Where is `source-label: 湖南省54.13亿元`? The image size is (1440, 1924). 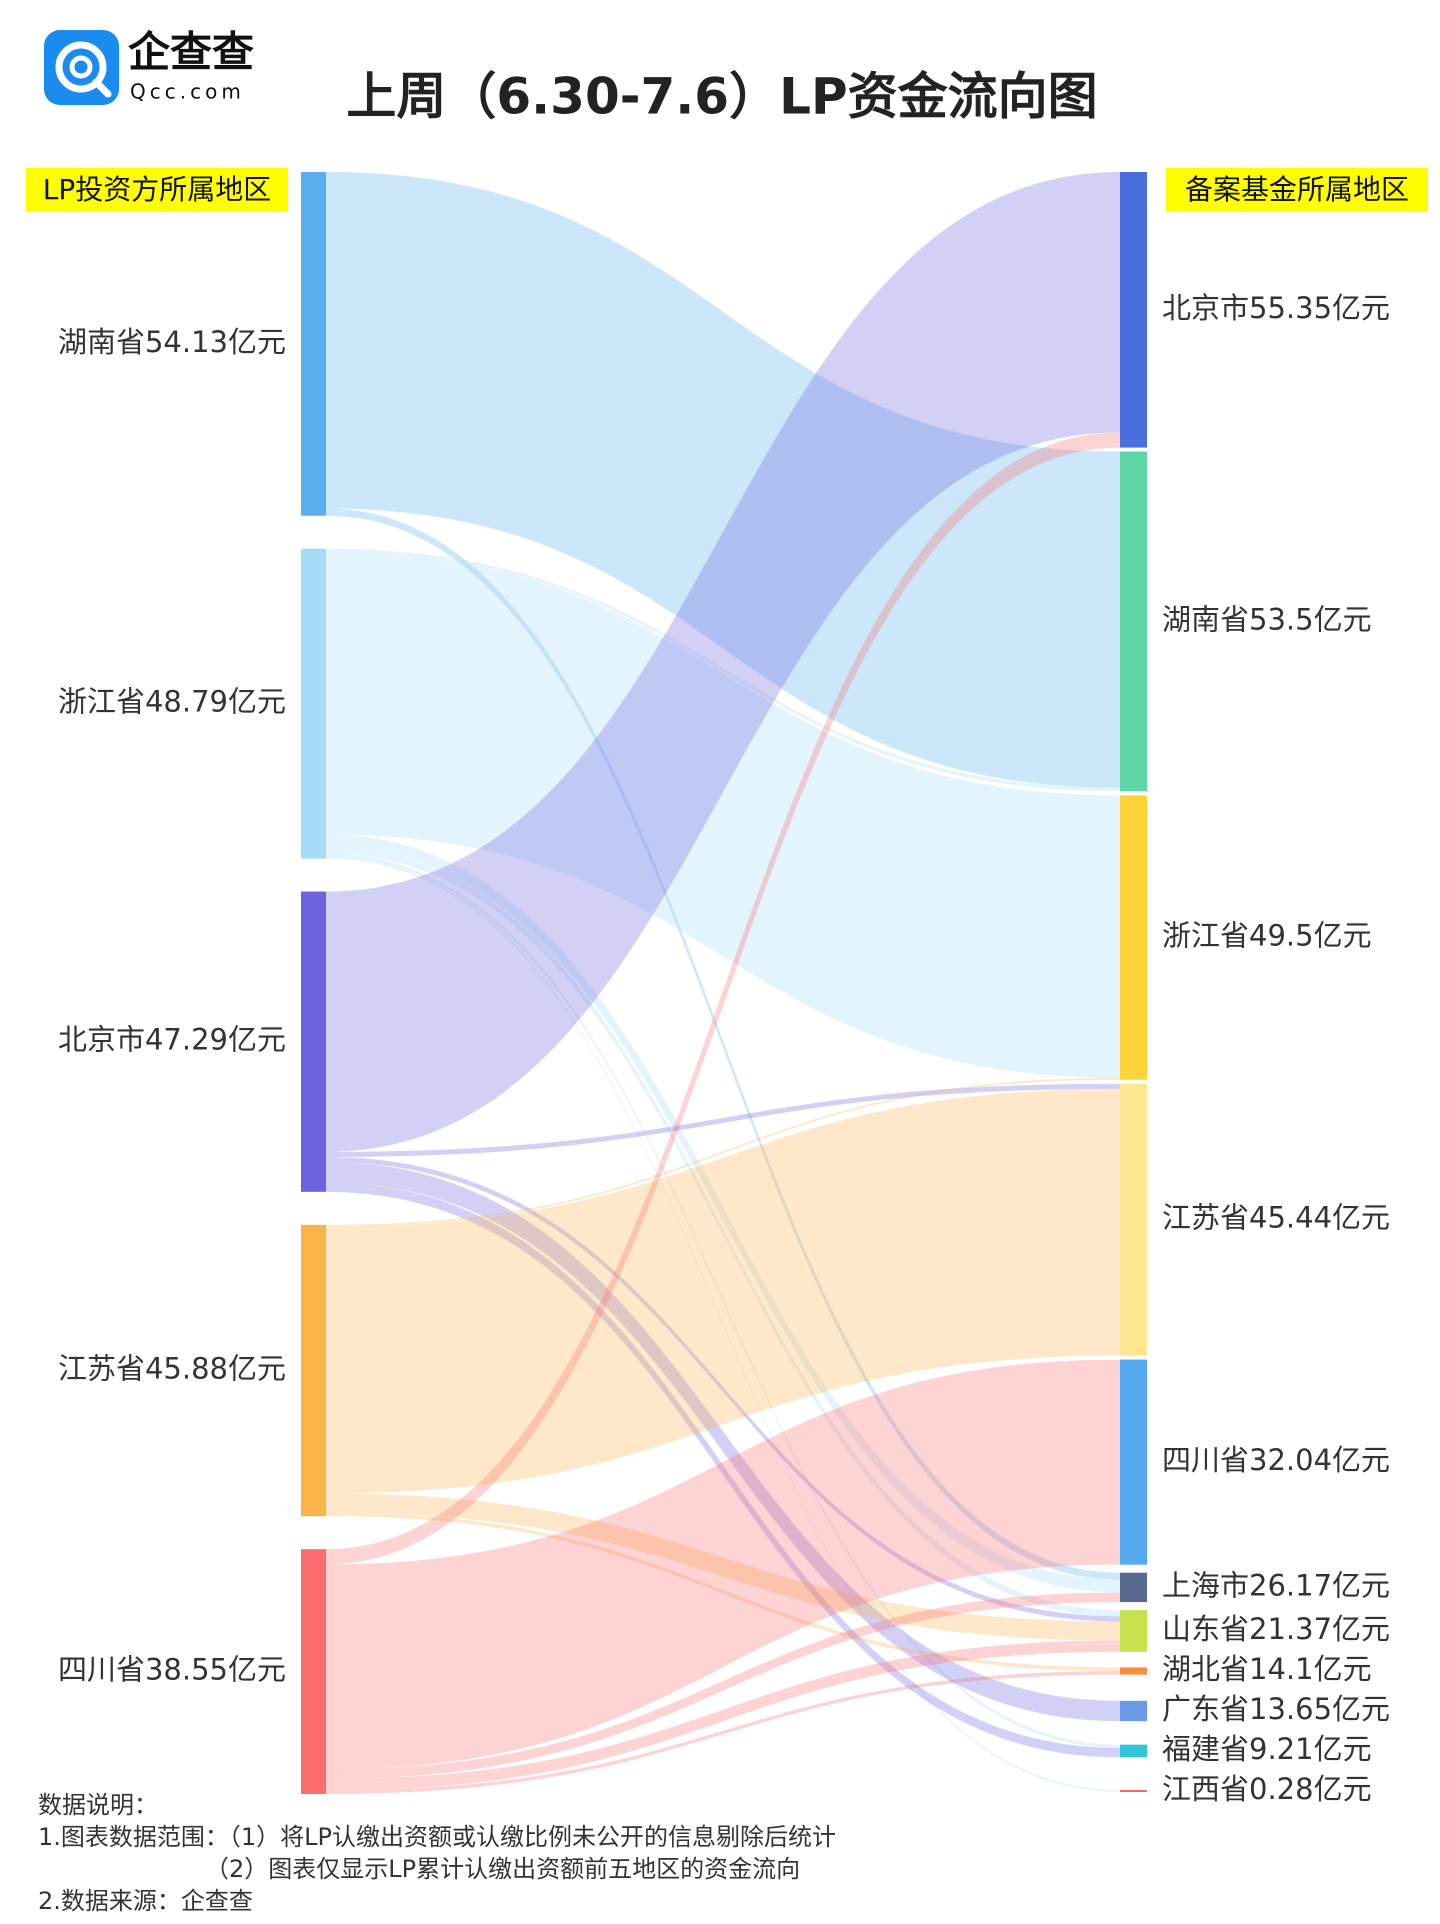 source-label: 湖南省54.13亿元 is located at coordinates (172, 342).